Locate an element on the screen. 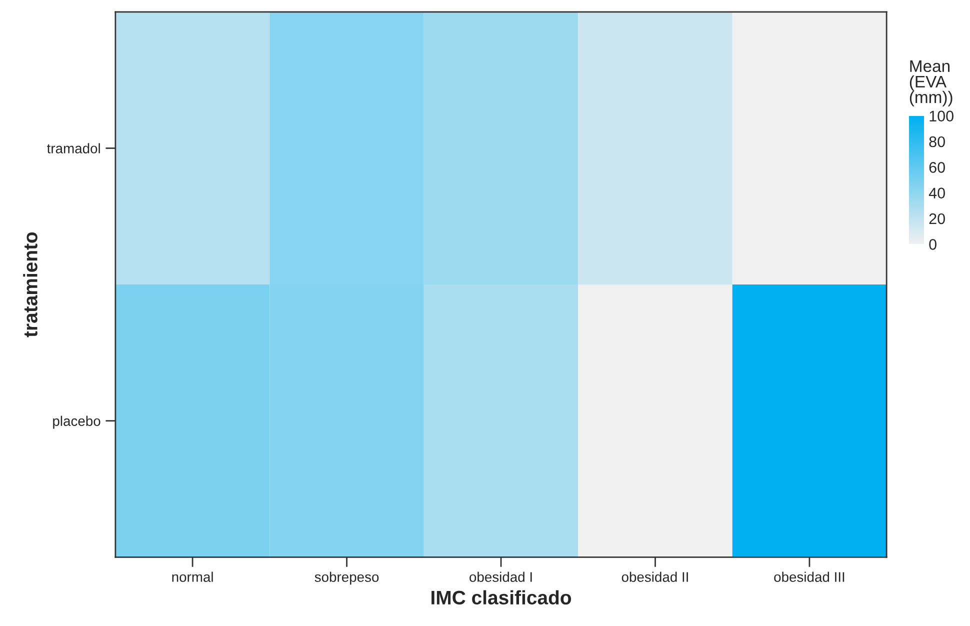 The height and width of the screenshot is (626, 970). y-axis-title: tratamiento is located at coordinates (30, 285).